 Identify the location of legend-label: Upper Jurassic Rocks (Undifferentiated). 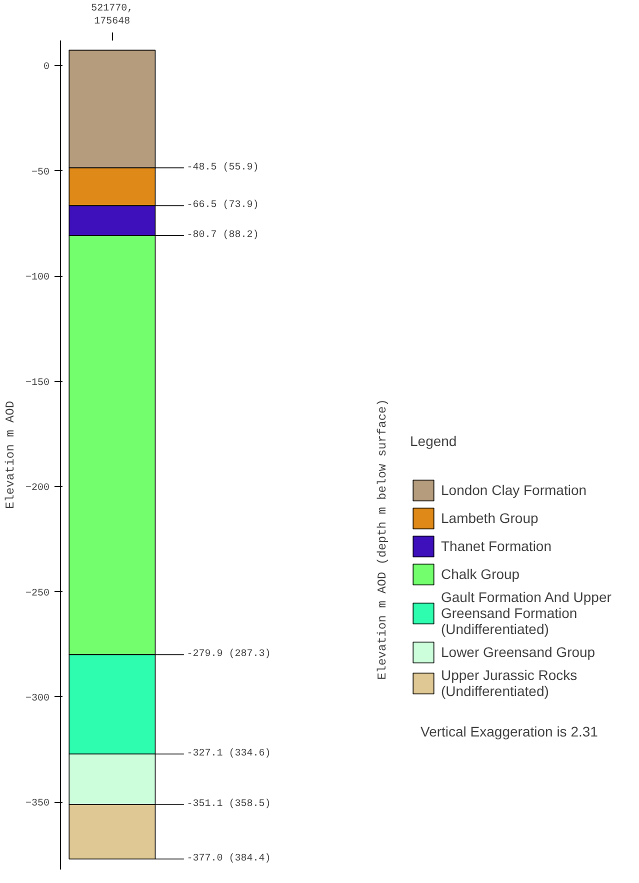
(509, 683).